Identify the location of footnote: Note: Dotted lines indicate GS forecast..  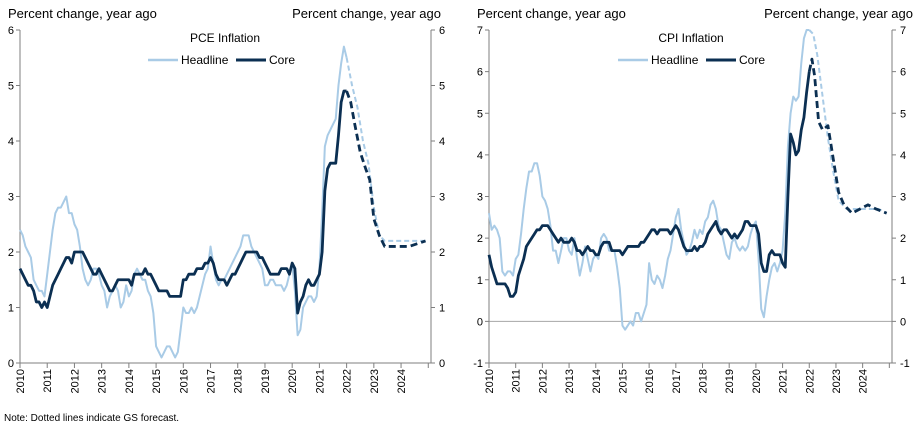
(92, 418).